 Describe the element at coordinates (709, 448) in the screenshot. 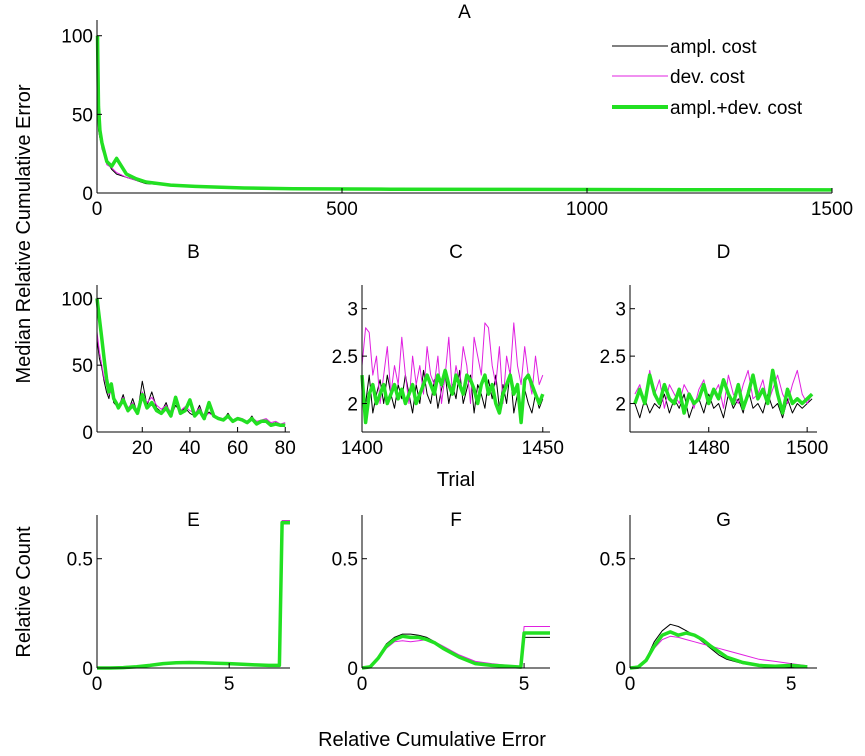

I see `x-tick-label: 1480` at that location.